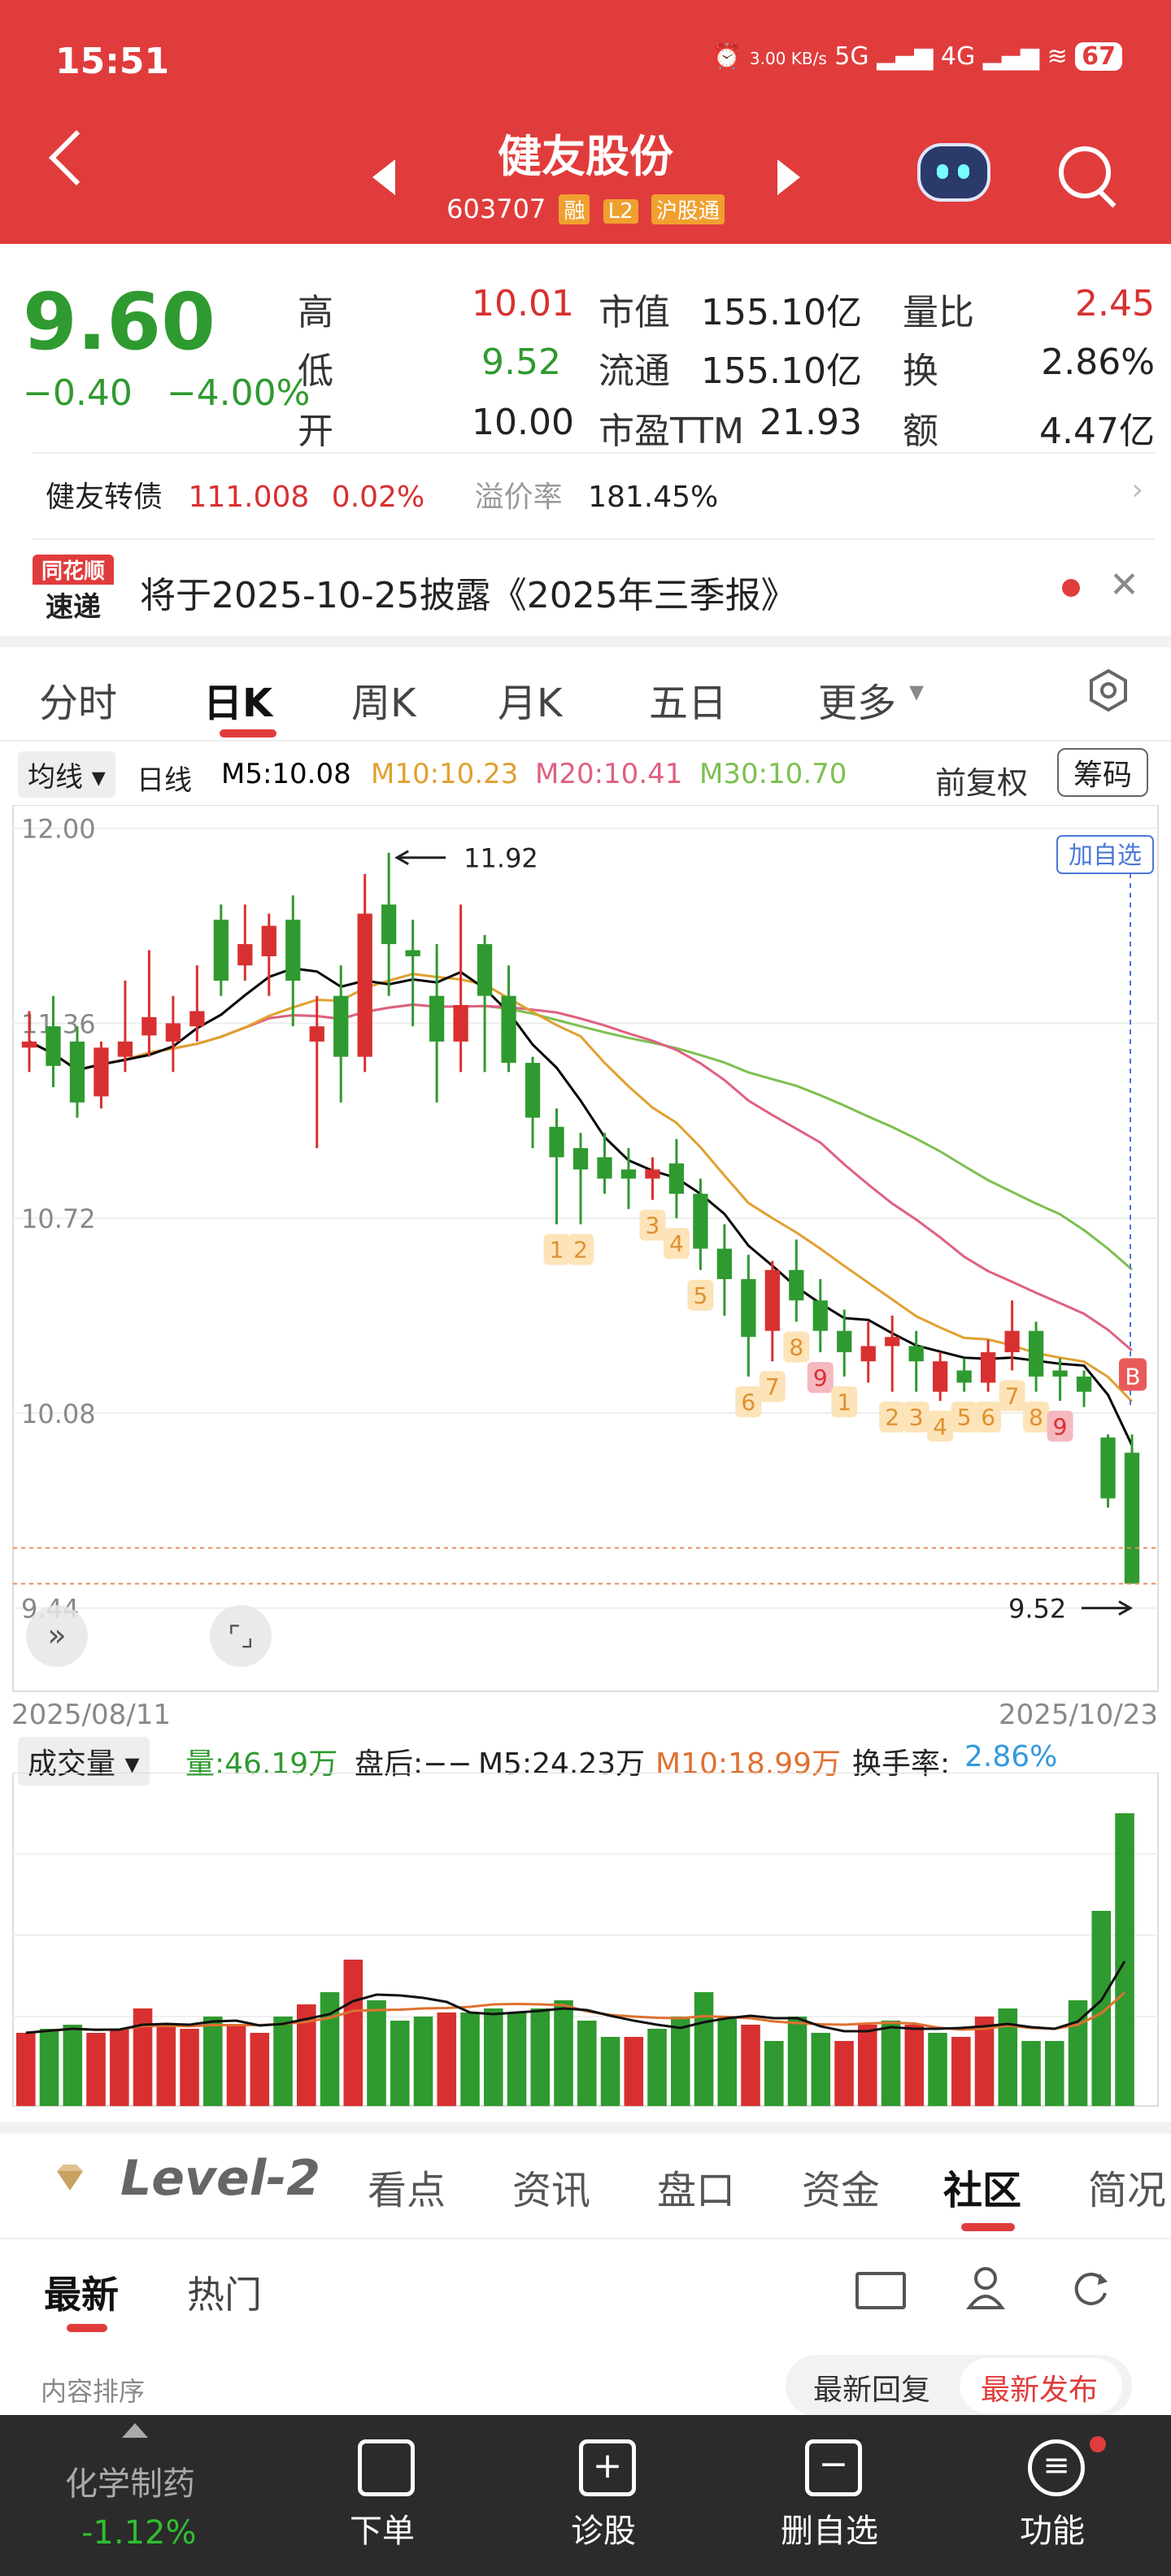  What do you see at coordinates (604, 2532) in the screenshot?
I see `nav-diagnose: 诊股` at bounding box center [604, 2532].